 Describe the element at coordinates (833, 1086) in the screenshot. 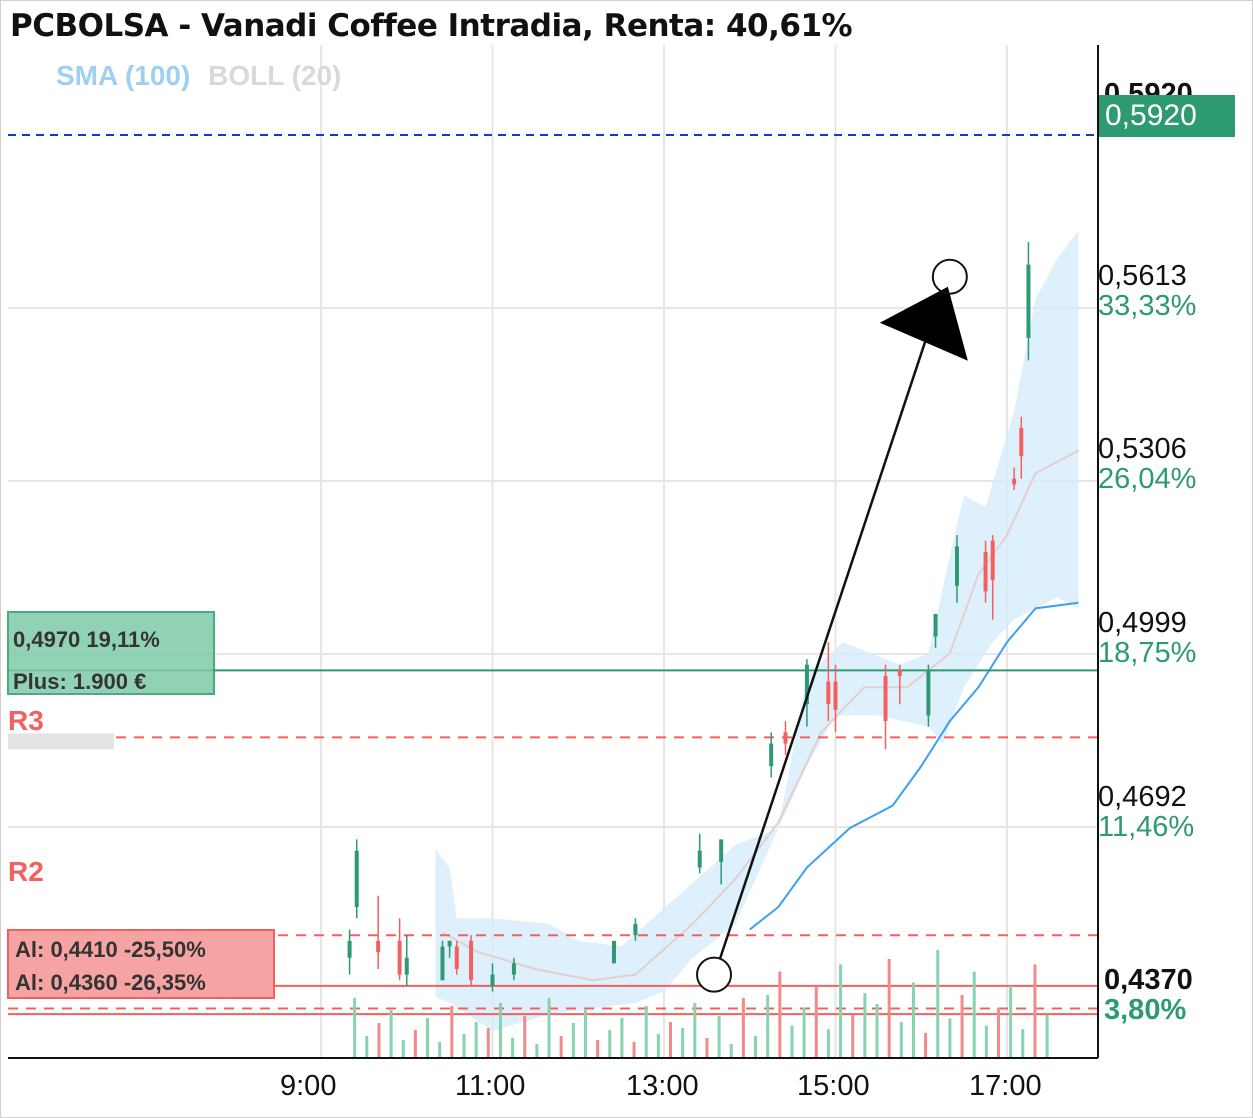

I see `x-label-15: 15:00` at that location.